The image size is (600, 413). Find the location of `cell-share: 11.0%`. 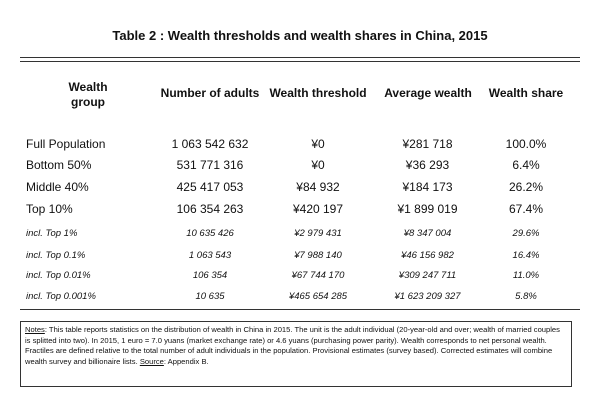

cell-share: 11.0% is located at coordinates (526, 275).